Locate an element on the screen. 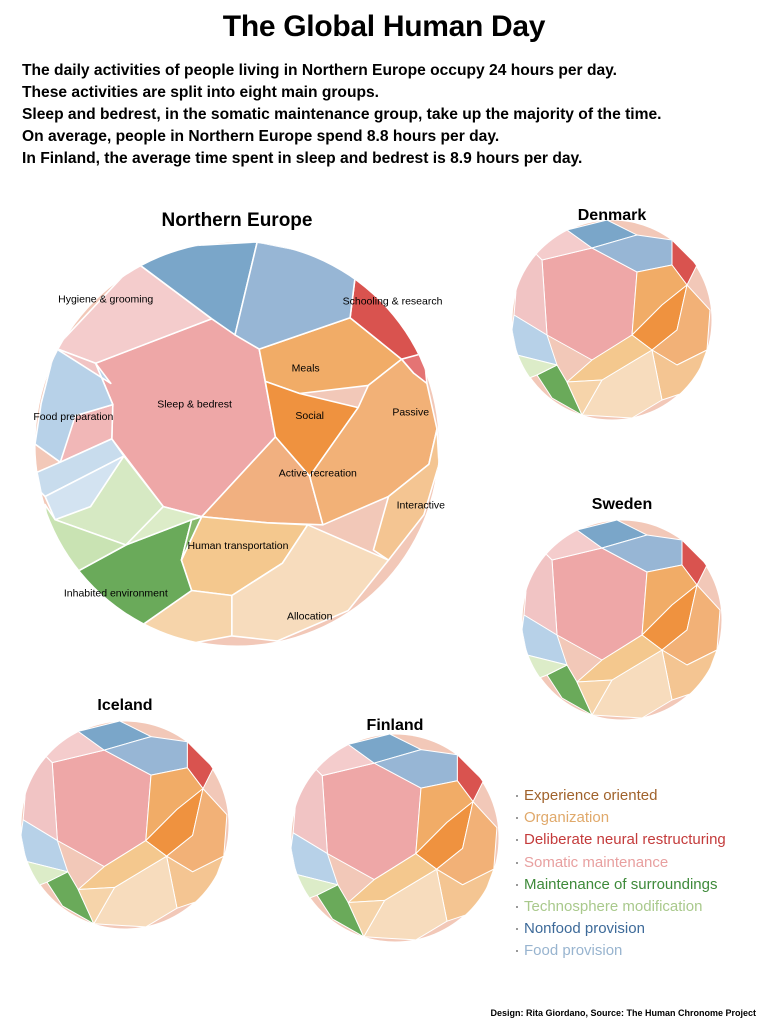 The width and height of the screenshot is (768, 1024). country-title: Sweden is located at coordinates (622, 504).